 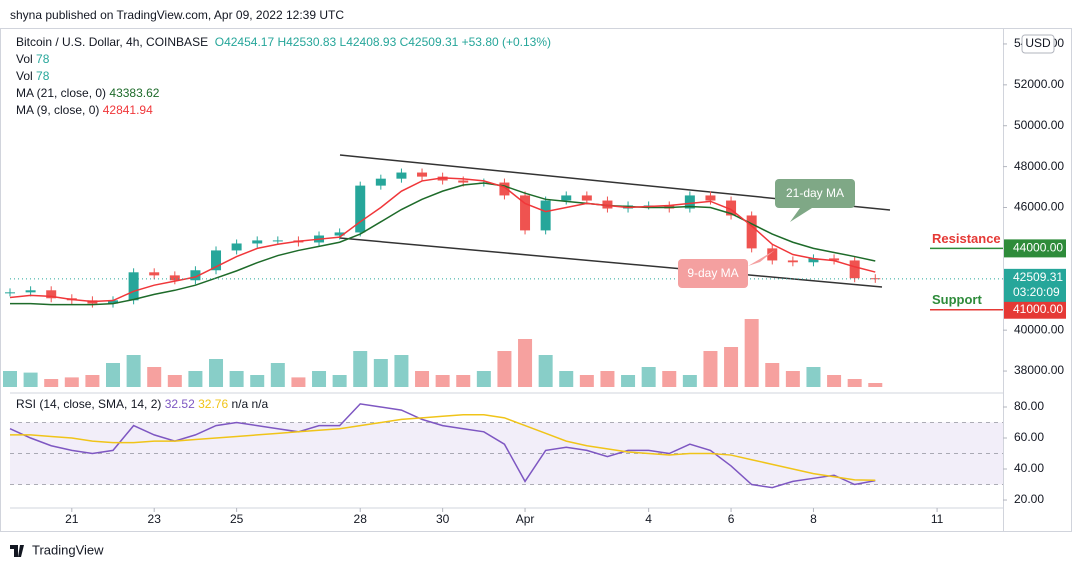 What do you see at coordinates (179, 404) in the screenshot?
I see `rsi-value: 32.52` at bounding box center [179, 404].